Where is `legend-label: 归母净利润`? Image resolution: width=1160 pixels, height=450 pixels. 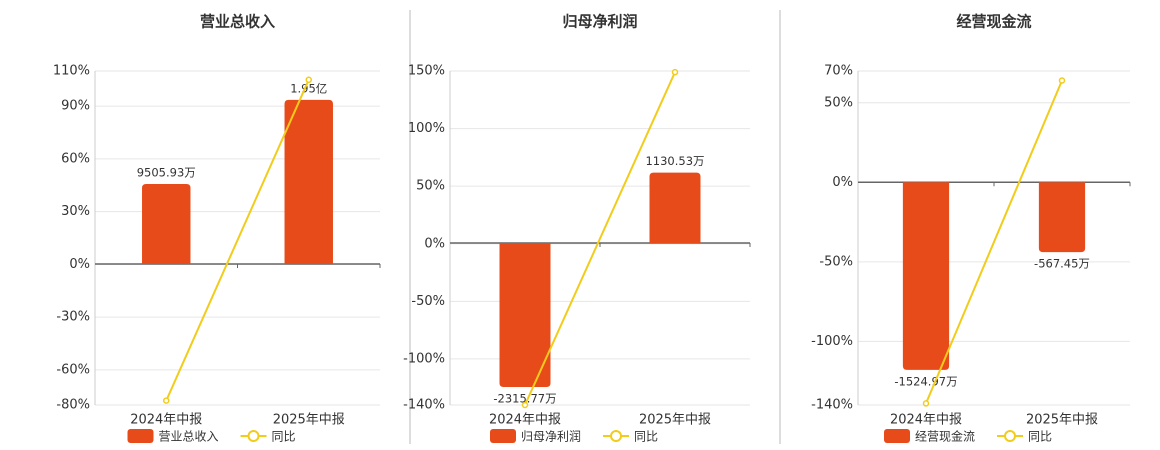 legend-label: 归母净利润 is located at coordinates (551, 437).